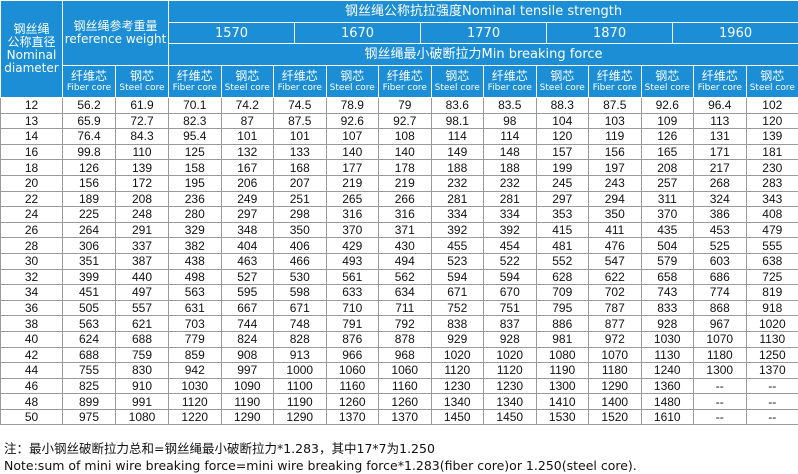 Image resolution: width=798 pixels, height=474 pixels. Describe the element at coordinates (89, 277) in the screenshot. I see `cell: 399` at that location.